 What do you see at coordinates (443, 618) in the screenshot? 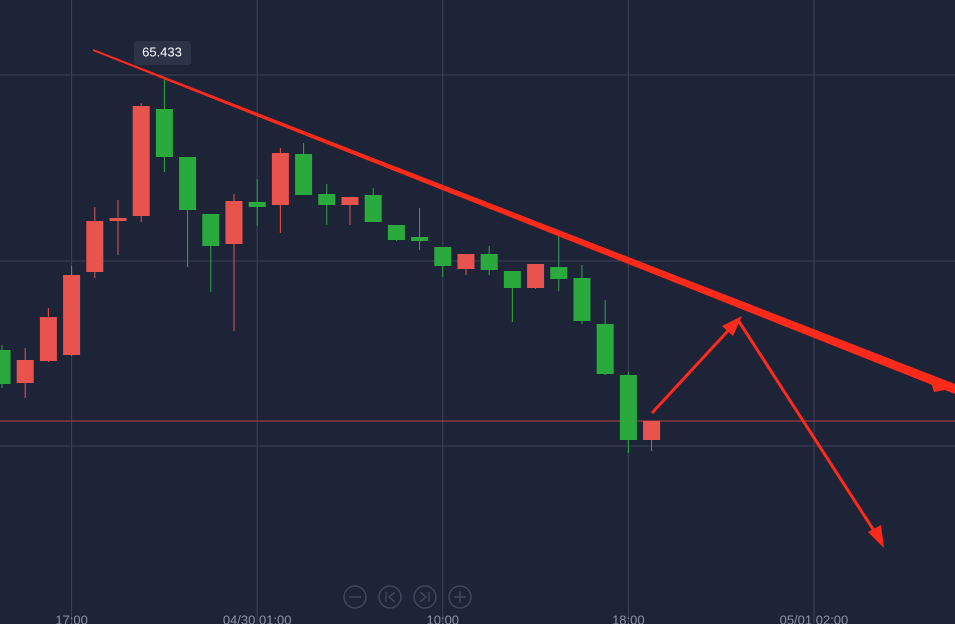
I see `x-tick-label: 10:00` at bounding box center [443, 618].